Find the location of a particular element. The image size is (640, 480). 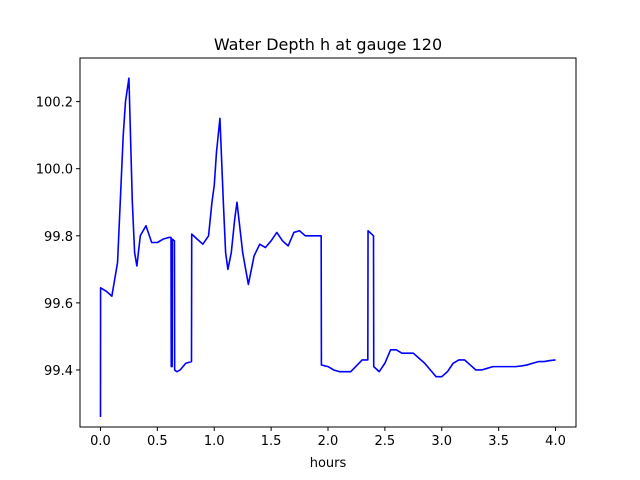

x-tick-label: 4.0 is located at coordinates (555, 441).